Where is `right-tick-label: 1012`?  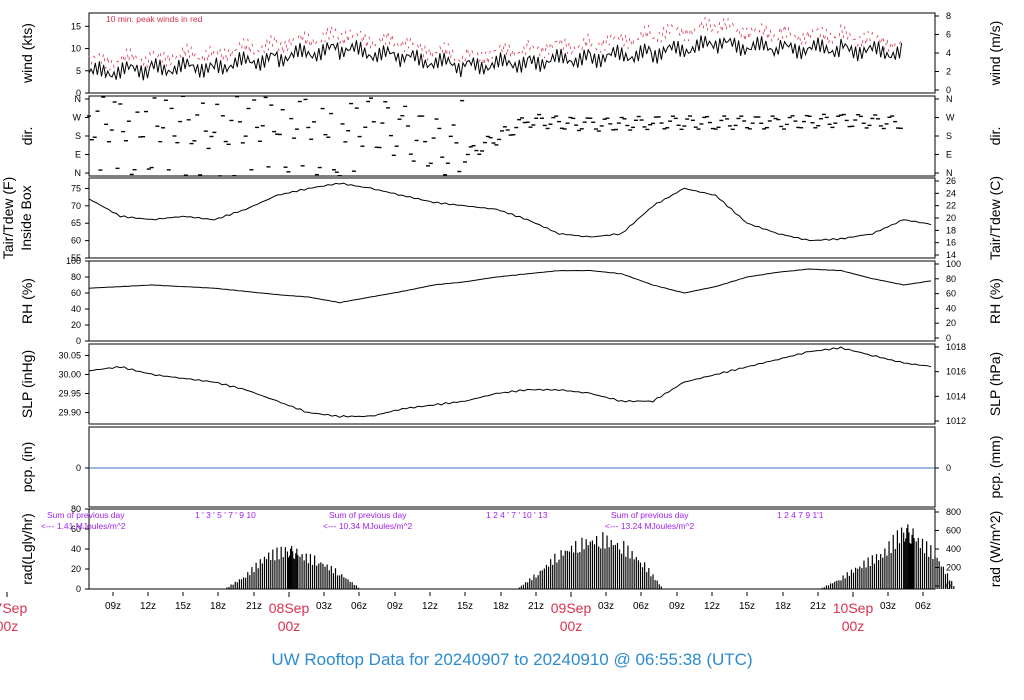 right-tick-label: 1012 is located at coordinates (956, 421).